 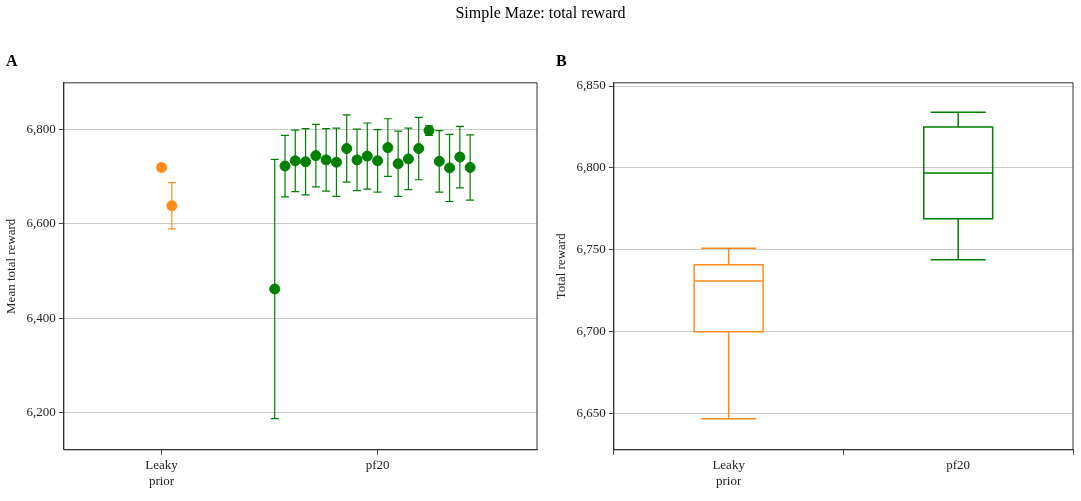 I want to click on chart-title: Simple Maze: total reward, so click(x=540, y=12).